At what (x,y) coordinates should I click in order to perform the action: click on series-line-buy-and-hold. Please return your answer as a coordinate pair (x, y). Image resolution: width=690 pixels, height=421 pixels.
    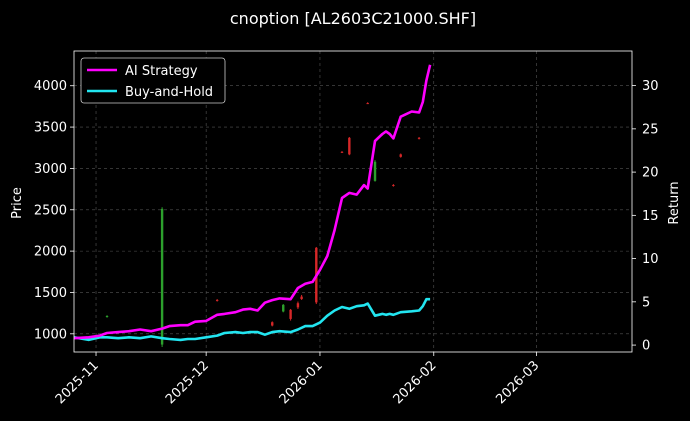
    Looking at the image, I should click on (252, 319).